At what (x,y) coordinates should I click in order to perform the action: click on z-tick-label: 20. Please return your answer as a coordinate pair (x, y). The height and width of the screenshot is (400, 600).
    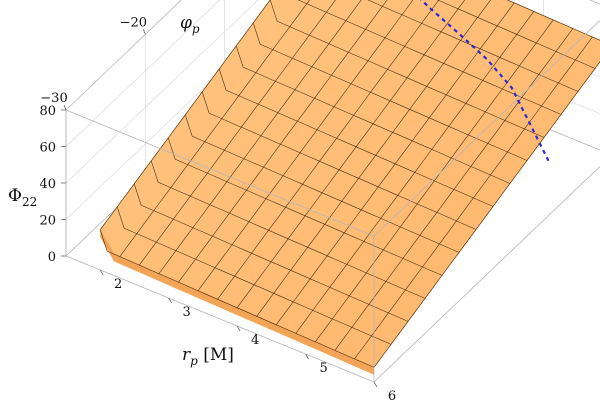
    Looking at the image, I should click on (47, 221).